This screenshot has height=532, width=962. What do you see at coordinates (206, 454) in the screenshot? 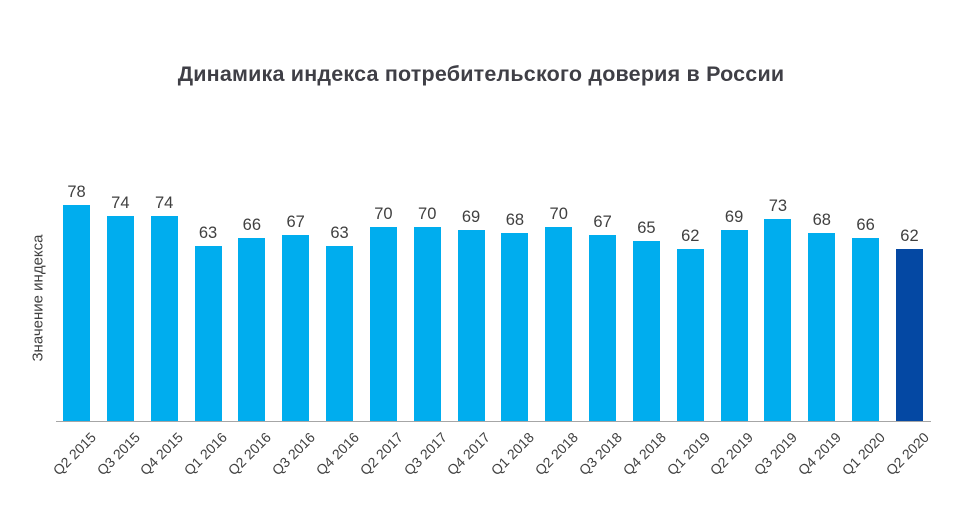
I see `x-tick-label: Q1 2016` at bounding box center [206, 454].